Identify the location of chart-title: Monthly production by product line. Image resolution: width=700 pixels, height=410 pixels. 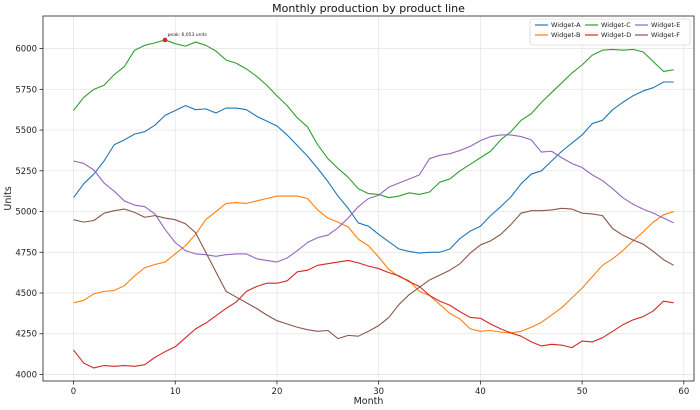
(368, 8).